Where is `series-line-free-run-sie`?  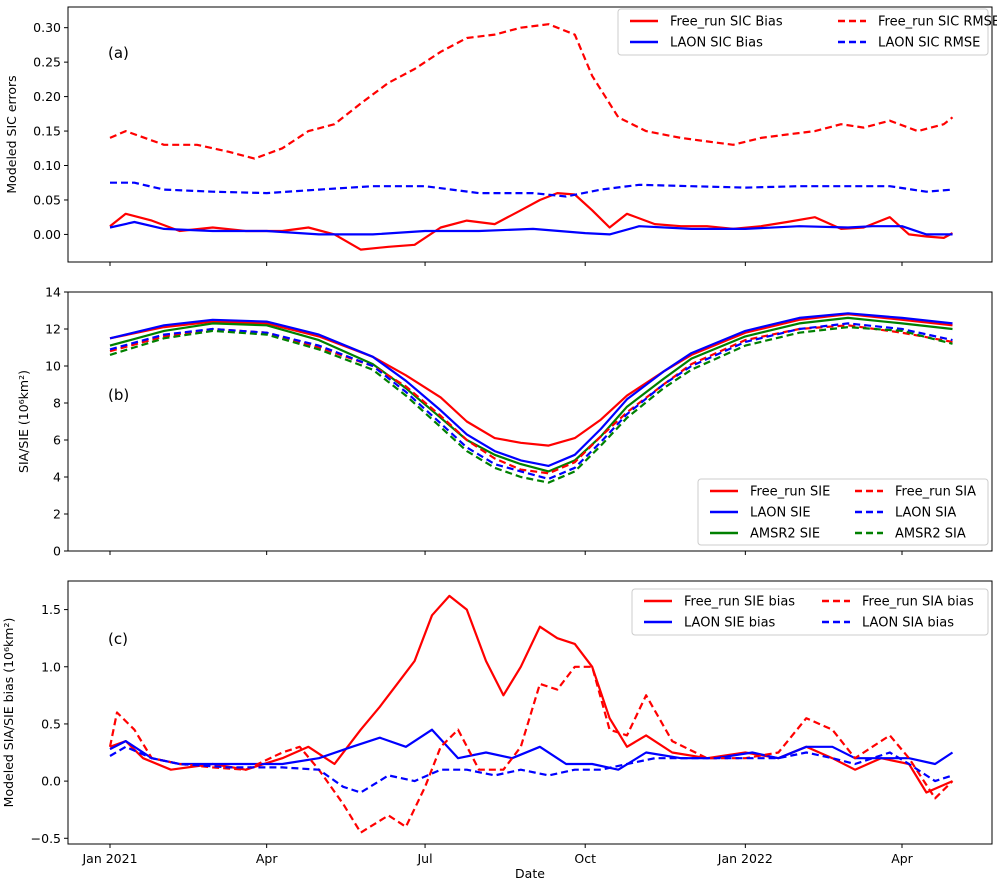 series-line-free-run-sie is located at coordinates (531, 380).